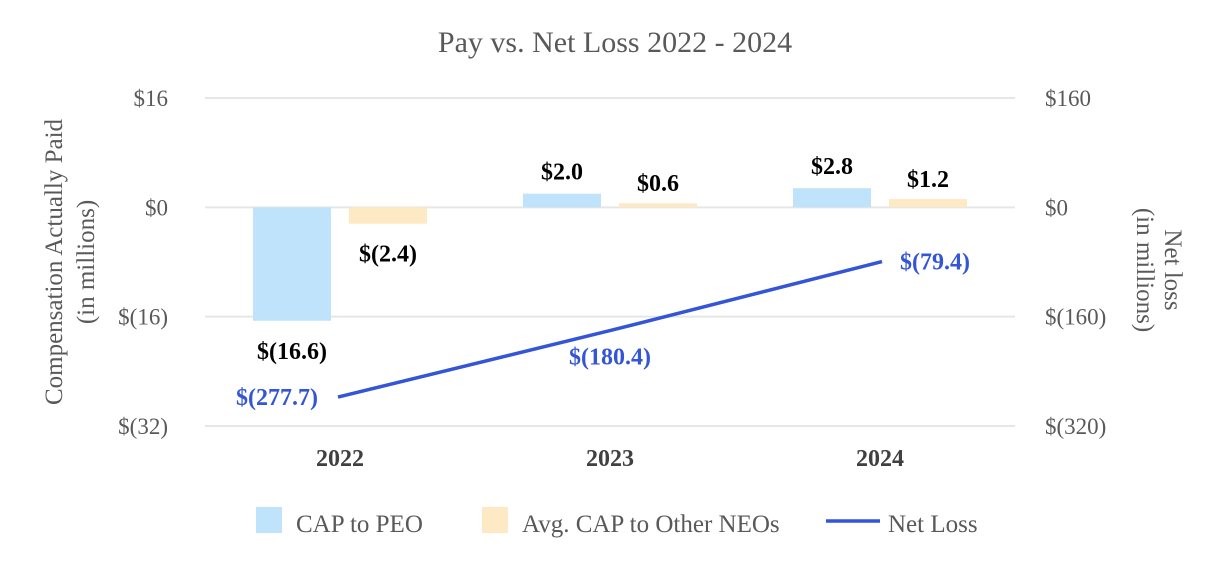 This screenshot has height=580, width=1230. Describe the element at coordinates (1144, 270) in the screenshot. I see `right-axis-subtitle: (in millions)` at that location.